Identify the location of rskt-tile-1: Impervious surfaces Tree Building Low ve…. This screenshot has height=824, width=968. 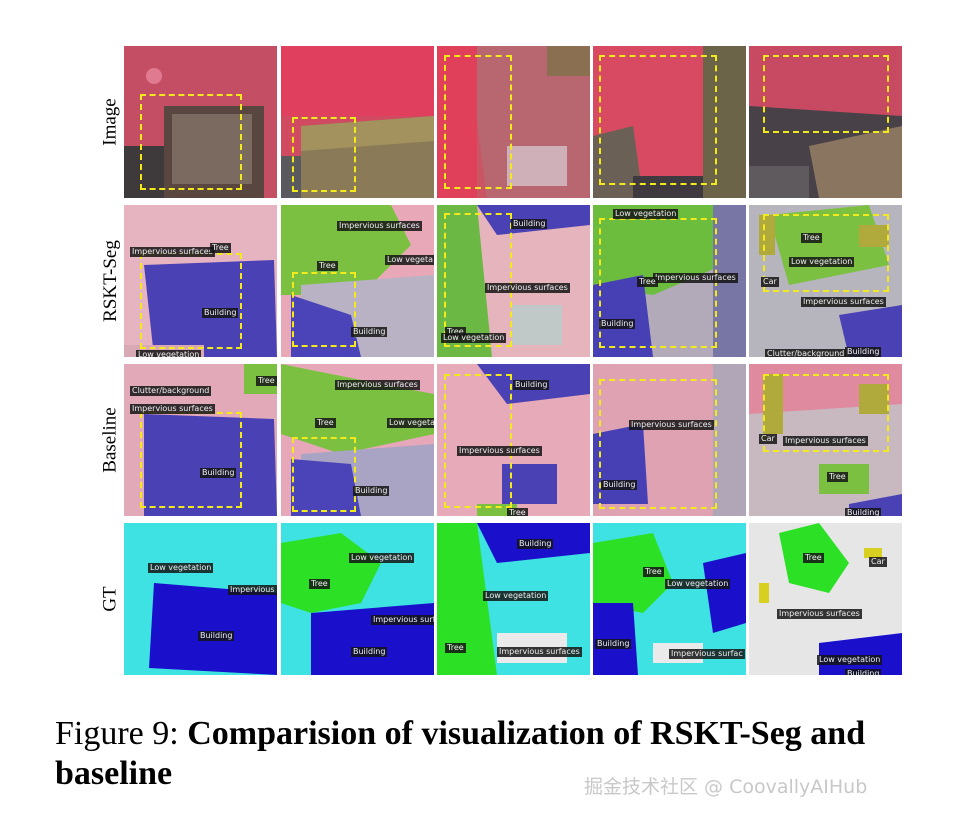
(200, 281).